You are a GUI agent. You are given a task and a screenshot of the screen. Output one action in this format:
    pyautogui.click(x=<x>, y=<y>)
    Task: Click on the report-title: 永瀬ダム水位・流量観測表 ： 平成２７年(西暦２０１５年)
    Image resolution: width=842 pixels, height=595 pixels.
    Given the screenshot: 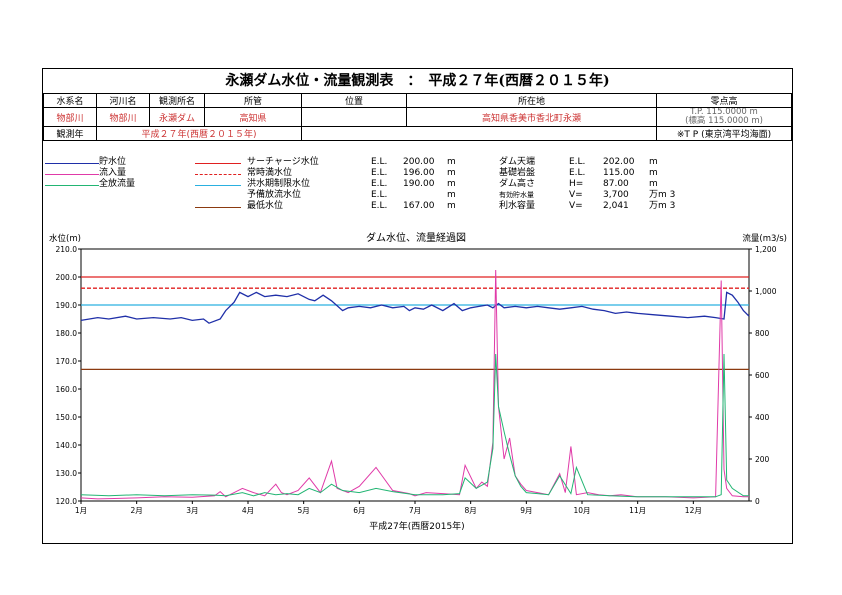 What is the action you would take?
    pyautogui.click(x=417, y=81)
    